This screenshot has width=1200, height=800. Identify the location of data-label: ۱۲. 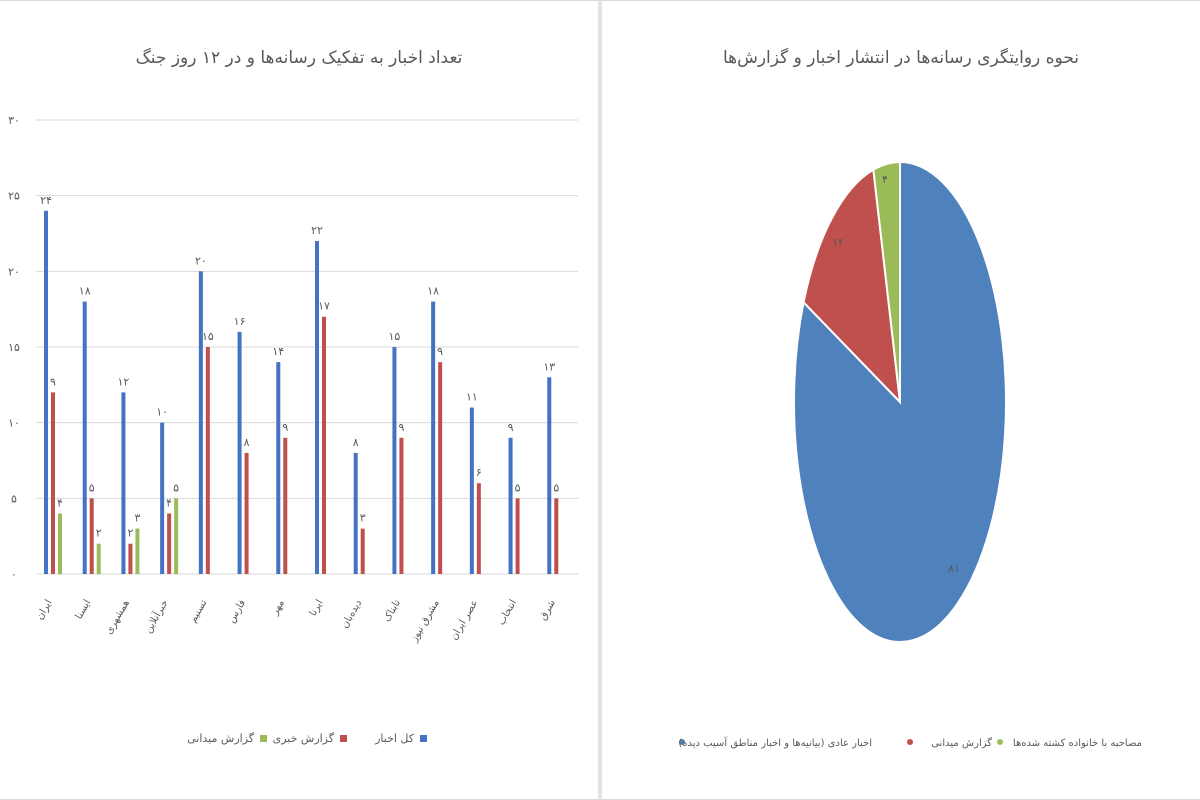
(124, 381).